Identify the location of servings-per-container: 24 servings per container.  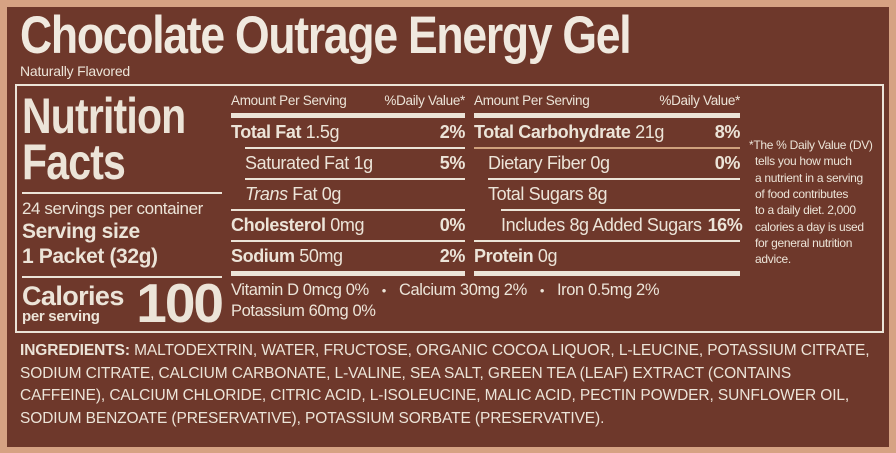
(112, 208).